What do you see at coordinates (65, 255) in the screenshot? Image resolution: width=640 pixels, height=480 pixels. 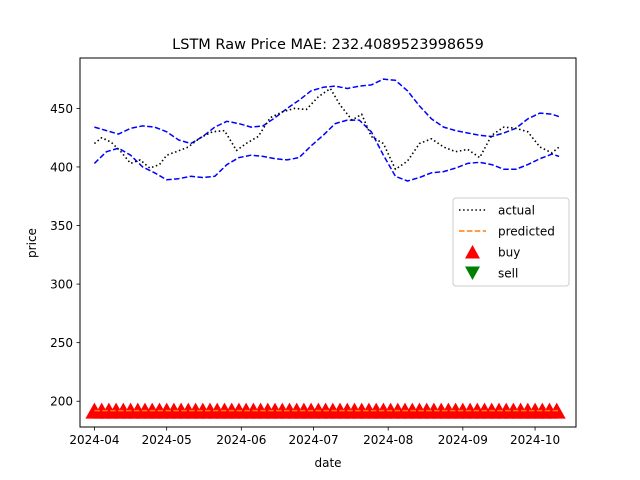 I see `y-axis: 200 250 300 350 400 450` at bounding box center [65, 255].